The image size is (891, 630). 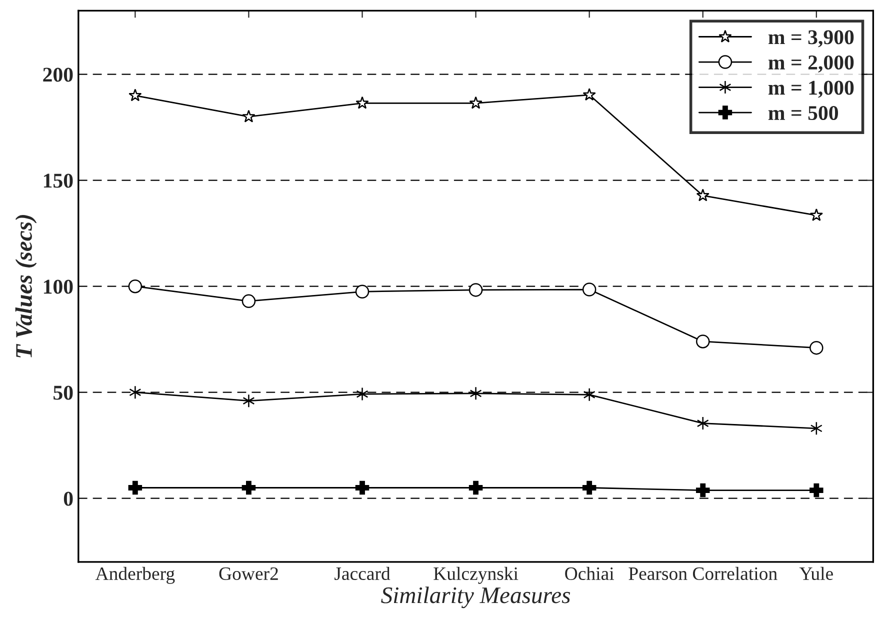 I want to click on legend-label: m = 1,000, so click(x=811, y=89).